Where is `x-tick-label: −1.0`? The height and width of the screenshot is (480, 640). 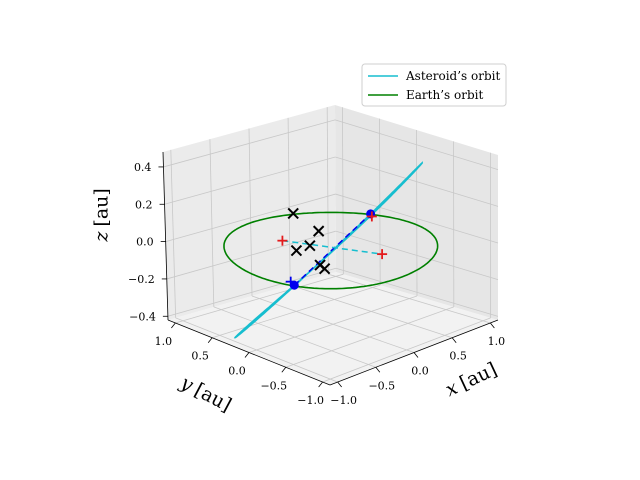
x-tick-label: −1.0 is located at coordinates (343, 400).